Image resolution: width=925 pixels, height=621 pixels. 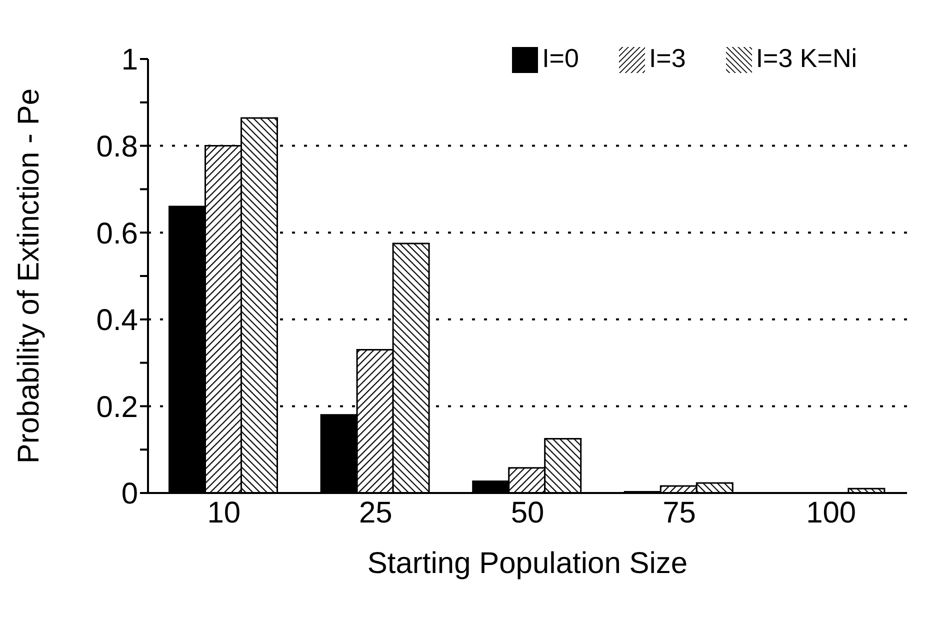 What do you see at coordinates (527, 513) in the screenshot?
I see `x-tick-label: 50` at bounding box center [527, 513].